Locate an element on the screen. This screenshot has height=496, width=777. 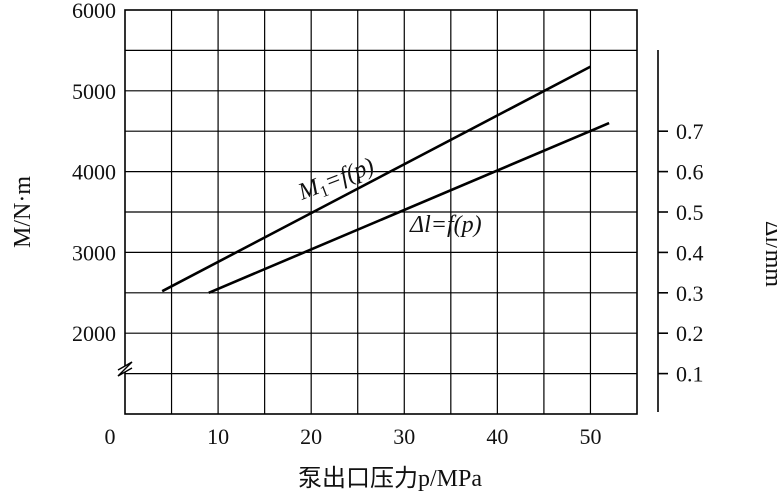
y-right-tick-label: 0.2 is located at coordinates (690, 333).